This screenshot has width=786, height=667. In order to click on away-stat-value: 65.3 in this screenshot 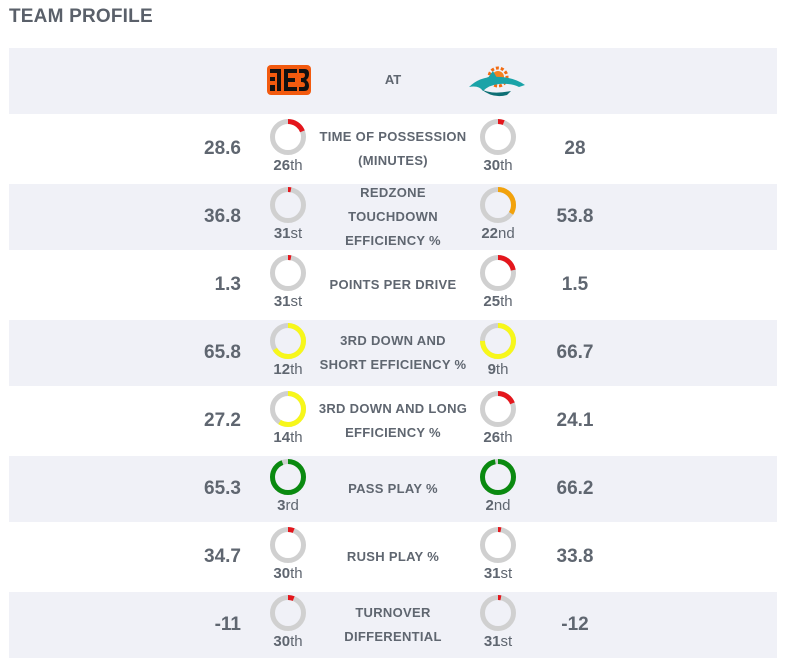, I will do `click(222, 488)`.